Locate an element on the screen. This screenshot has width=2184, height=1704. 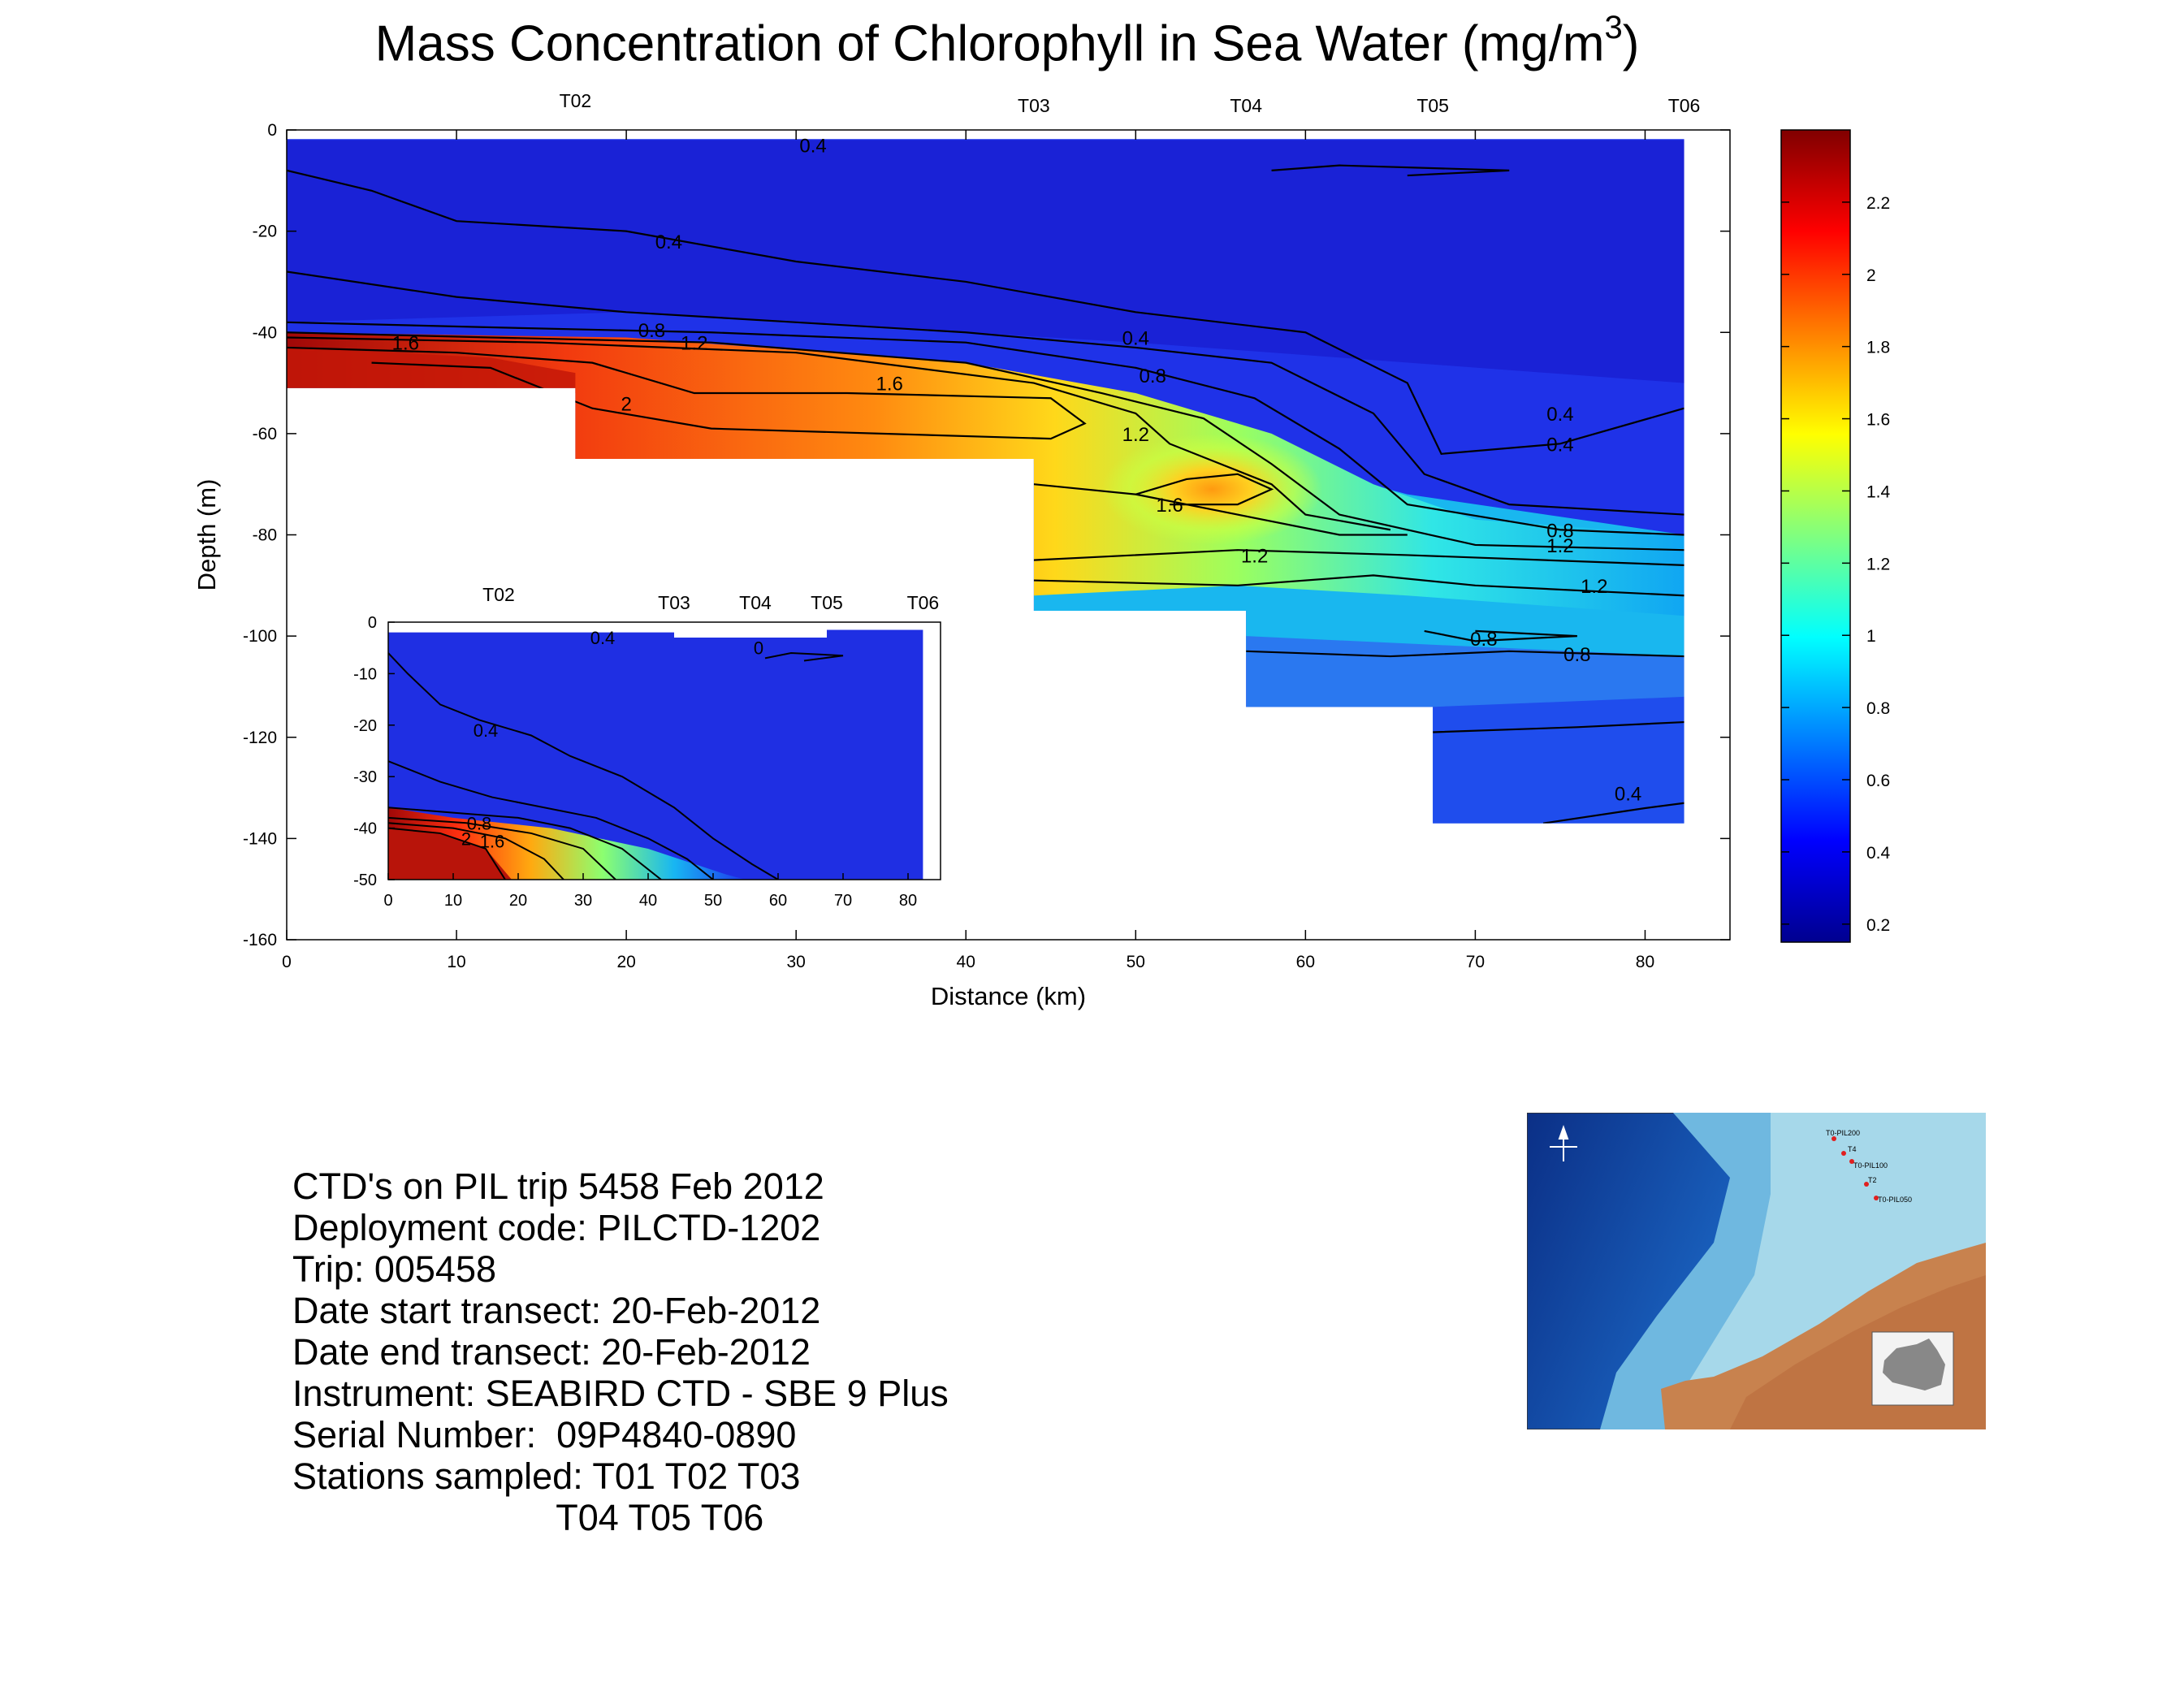
colorbar-tick-label: 1.8 is located at coordinates (1878, 348).